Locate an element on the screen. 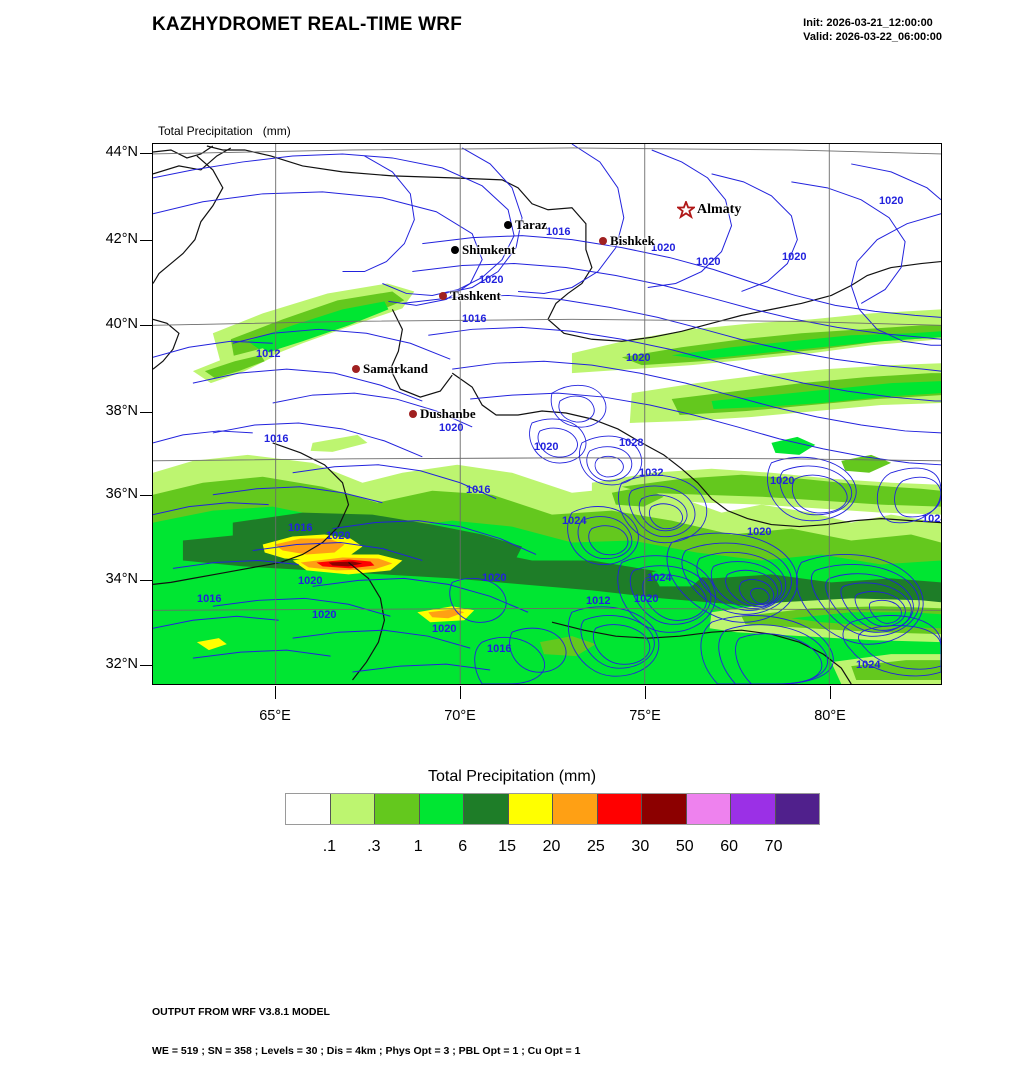 The height and width of the screenshot is (1071, 1024). lat-tick-label-32: 32°N is located at coordinates (121, 664).